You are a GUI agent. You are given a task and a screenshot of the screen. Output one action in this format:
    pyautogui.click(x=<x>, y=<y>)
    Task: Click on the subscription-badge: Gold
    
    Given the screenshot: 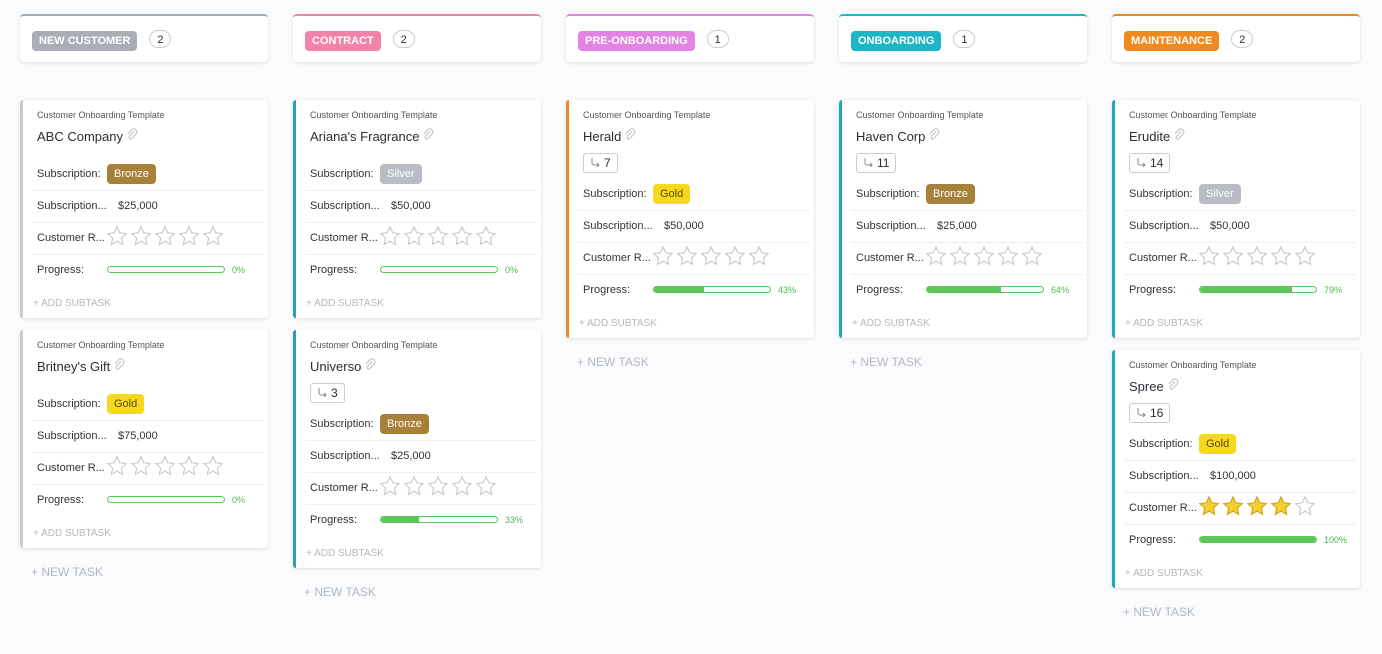 What is the action you would take?
    pyautogui.click(x=126, y=404)
    